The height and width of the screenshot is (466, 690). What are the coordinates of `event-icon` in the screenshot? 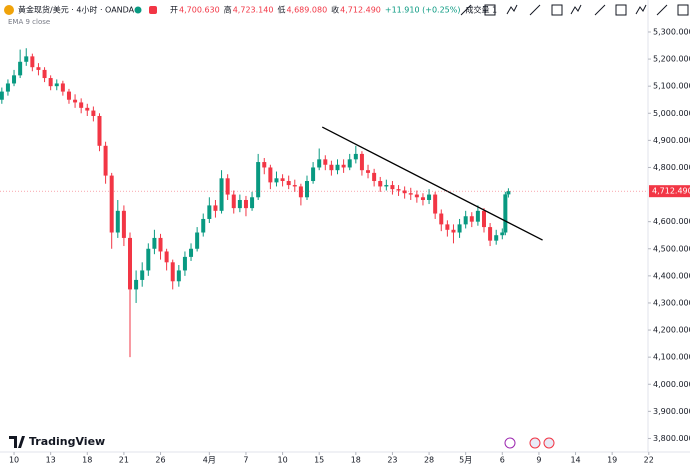 It's located at (510, 443).